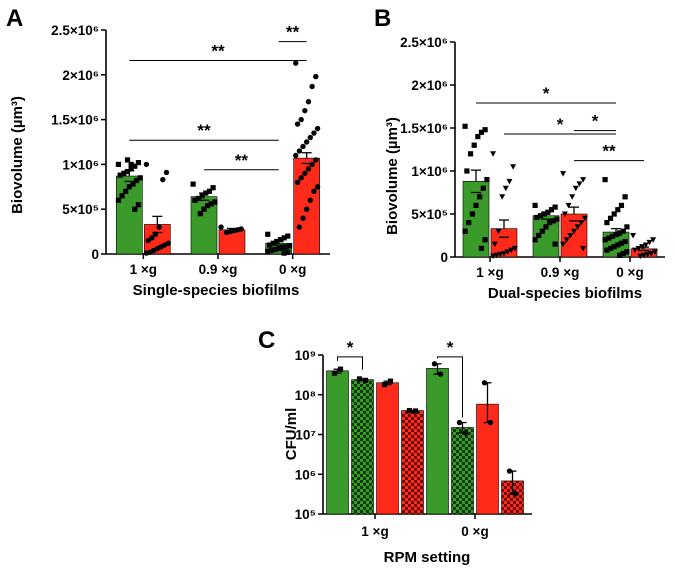 The width and height of the screenshot is (675, 568). What do you see at coordinates (374, 531) in the screenshot?
I see `x-tick-label: 1 ×g` at bounding box center [374, 531].